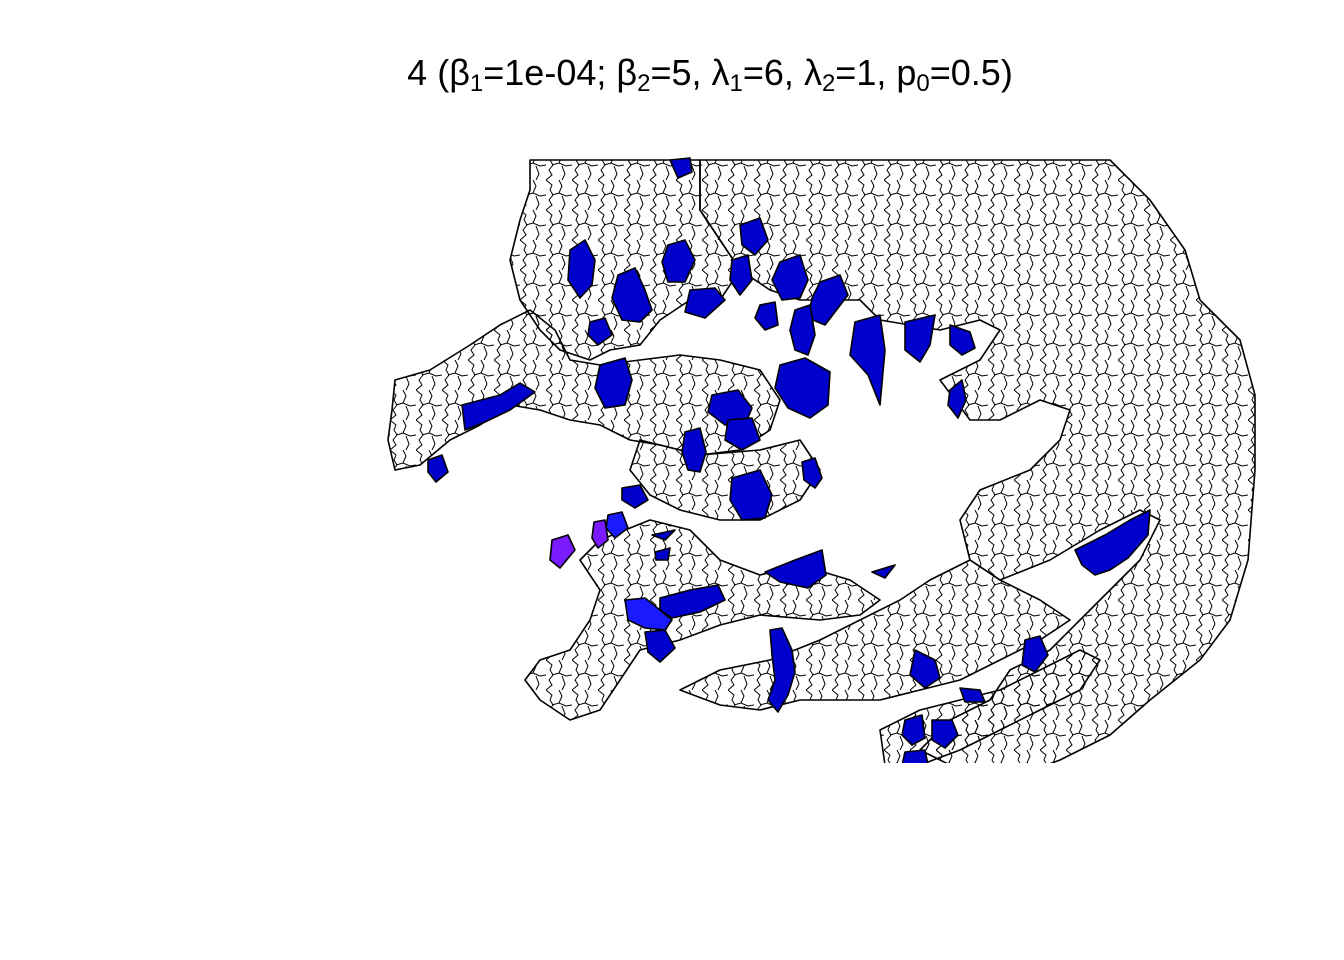 This screenshot has height=960, width=1344. I want to click on western-peninsula-region, so click(584, 390).